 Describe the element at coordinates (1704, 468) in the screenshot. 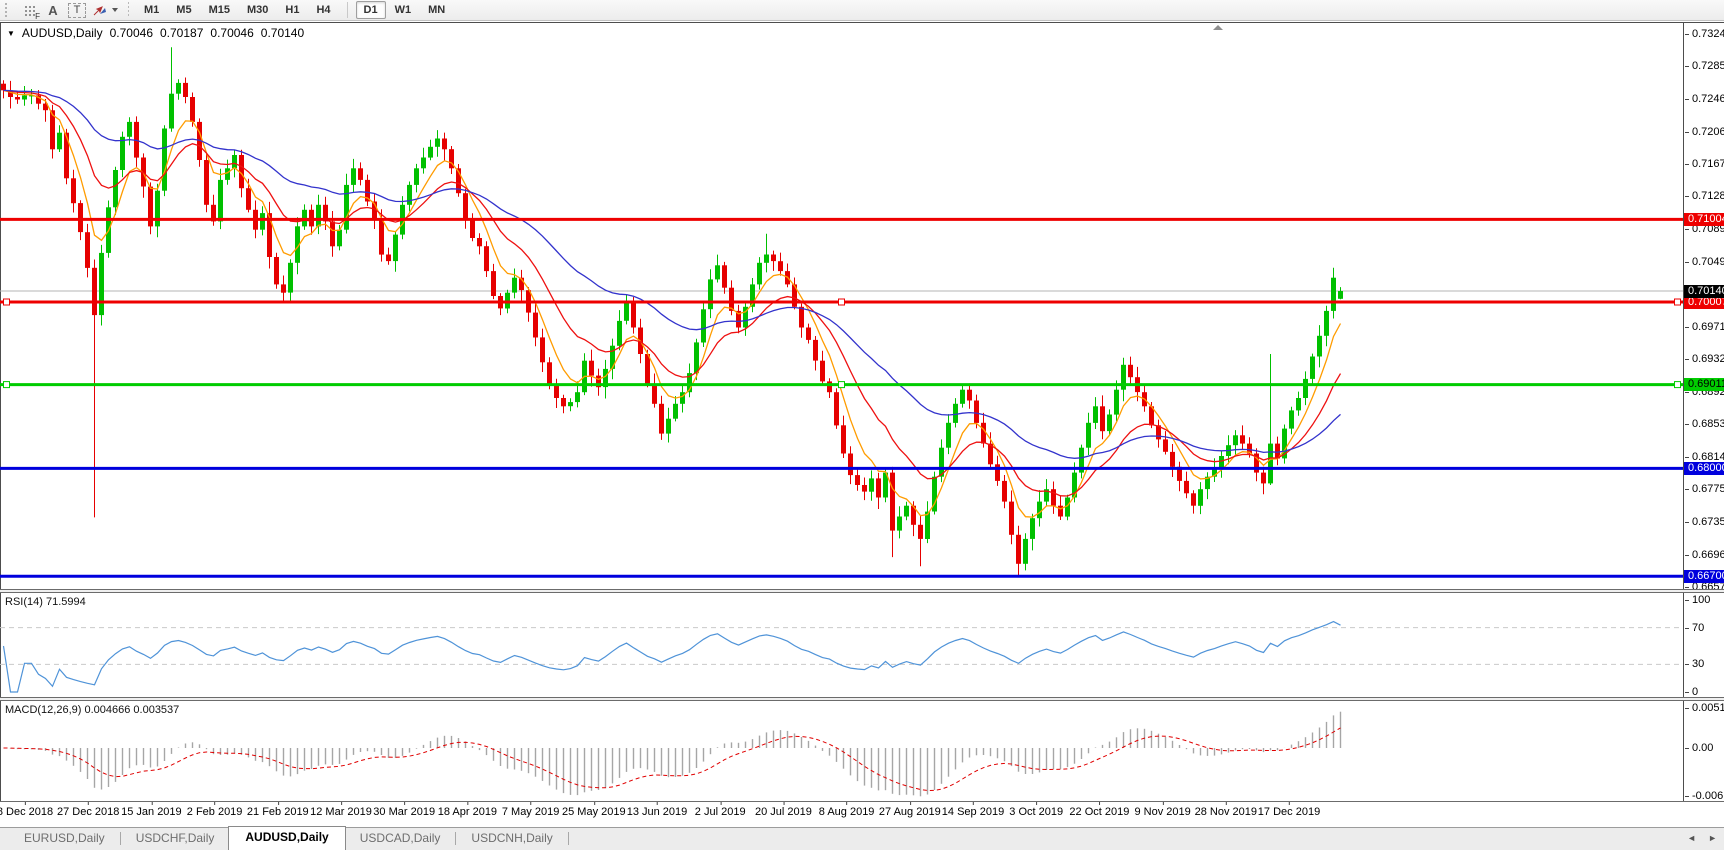

I see `price-badge-level: 0.68000` at that location.